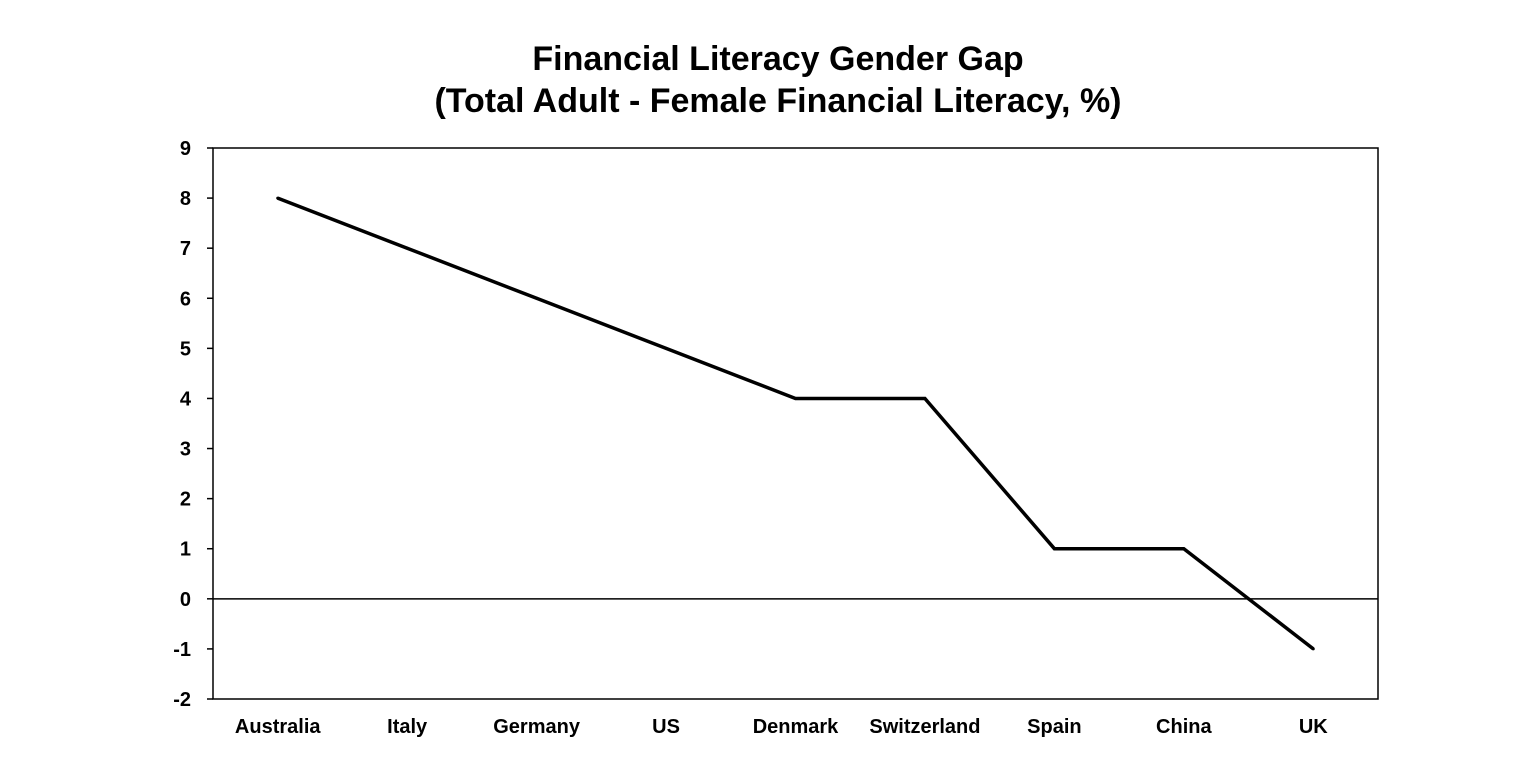 This screenshot has width=1536, height=775. What do you see at coordinates (185, 550) in the screenshot?
I see `y-tick-label: 1` at bounding box center [185, 550].